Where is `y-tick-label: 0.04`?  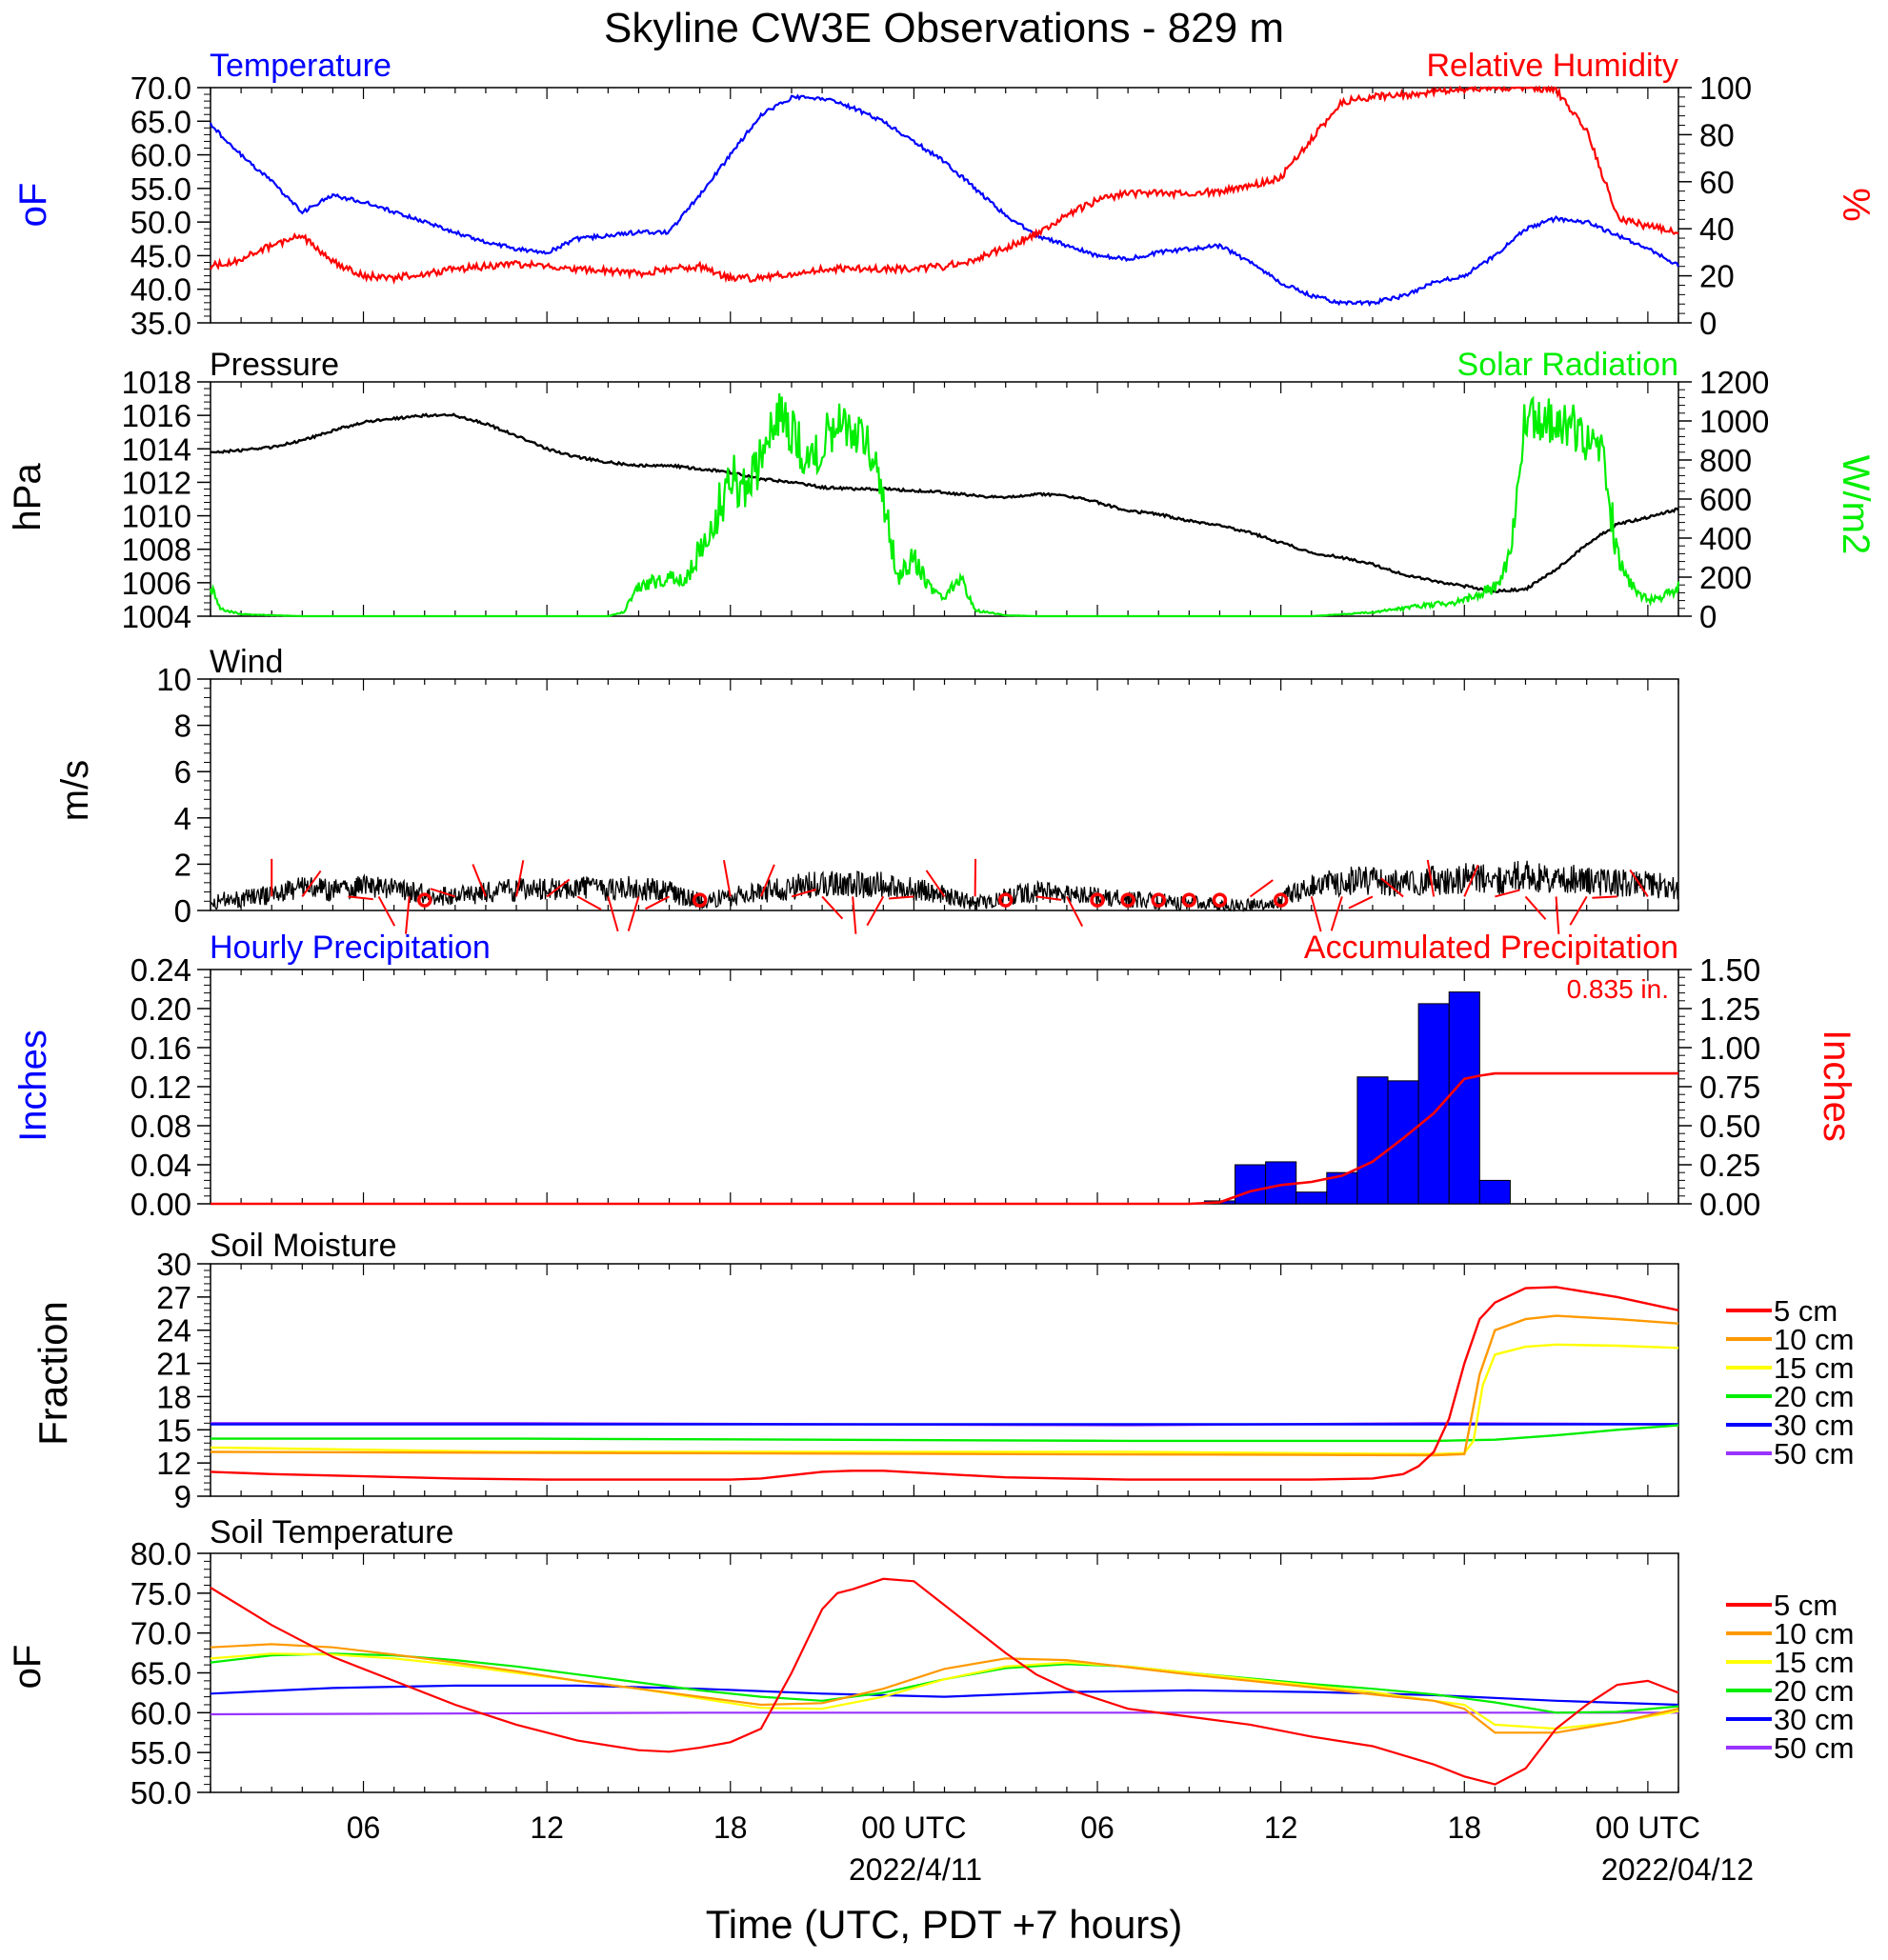 y-tick-label: 0.04 is located at coordinates (161, 1165).